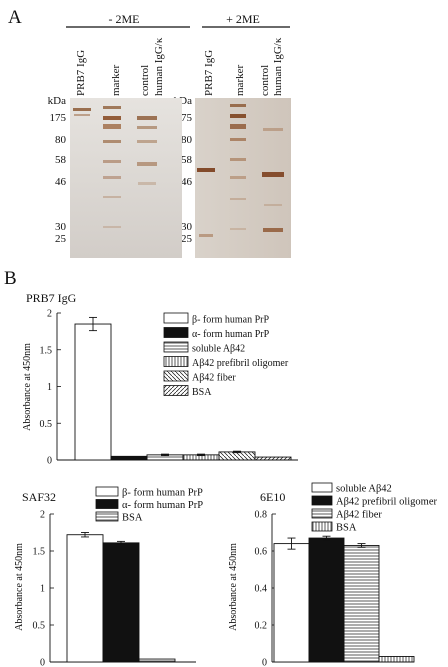 This screenshot has height=667, width=448. I want to click on y-tick-label: 0.8, so click(261, 515).